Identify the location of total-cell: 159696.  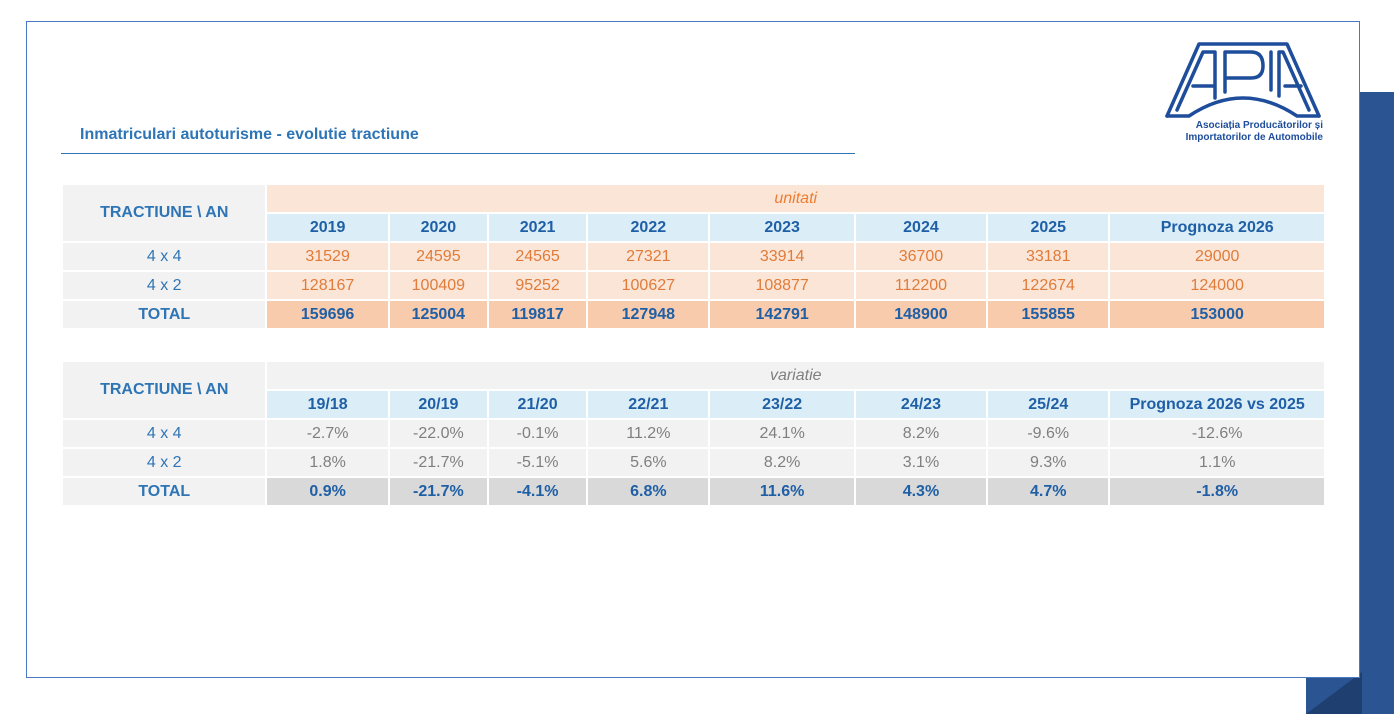
(327, 314).